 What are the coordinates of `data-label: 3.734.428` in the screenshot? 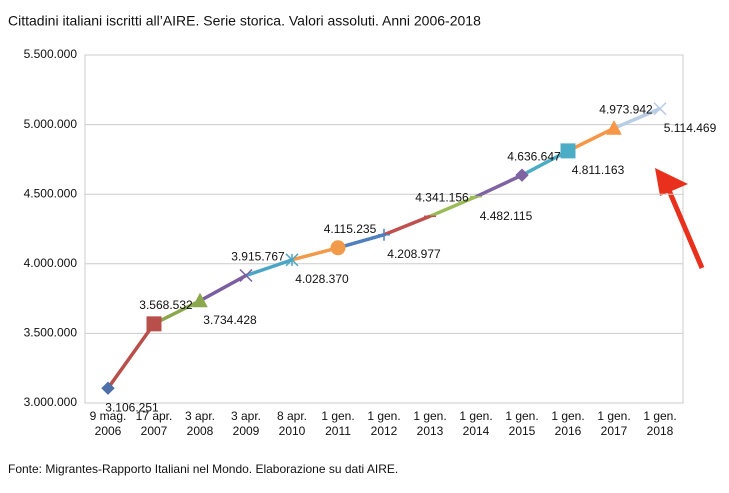 It's located at (230, 320).